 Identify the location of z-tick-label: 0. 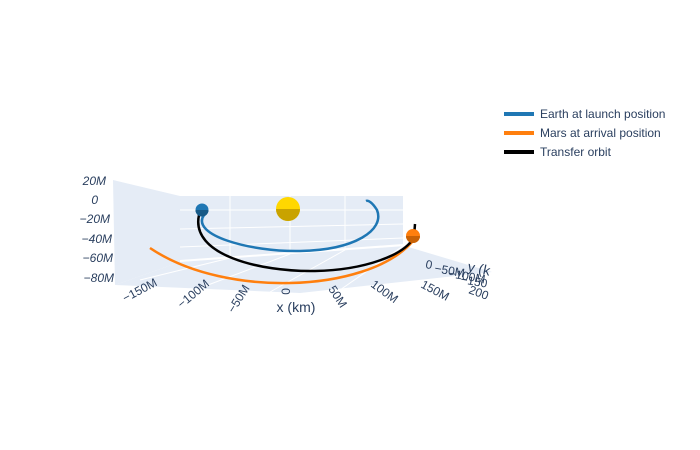
(94, 200).